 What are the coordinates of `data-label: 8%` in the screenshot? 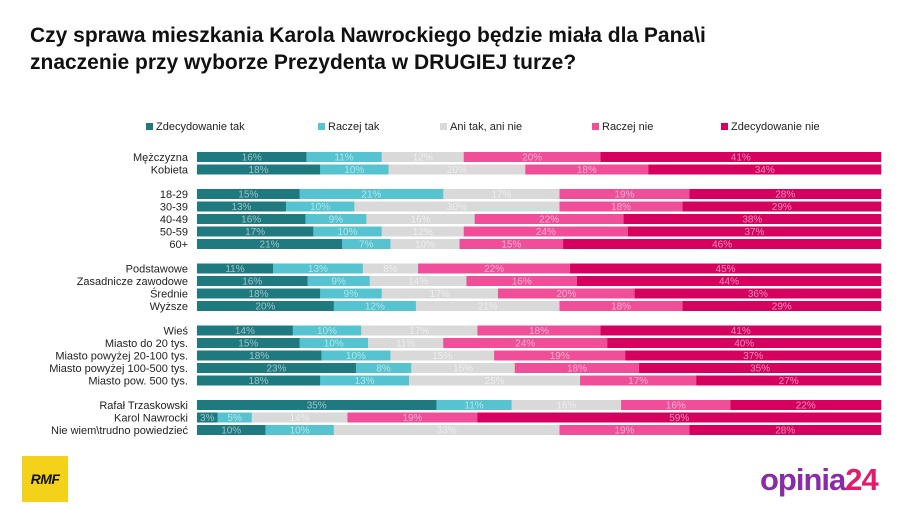 It's located at (383, 369).